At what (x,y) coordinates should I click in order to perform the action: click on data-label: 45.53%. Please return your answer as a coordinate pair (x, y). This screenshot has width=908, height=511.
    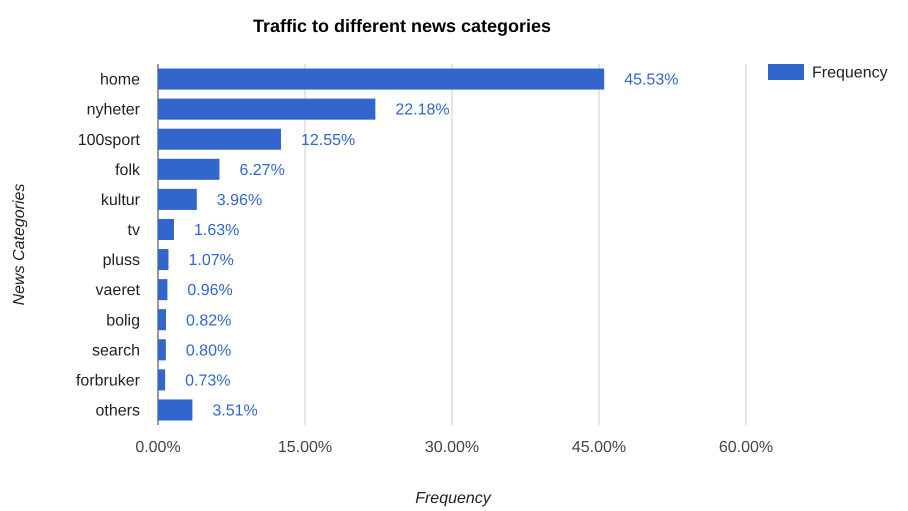
    Looking at the image, I should click on (651, 80).